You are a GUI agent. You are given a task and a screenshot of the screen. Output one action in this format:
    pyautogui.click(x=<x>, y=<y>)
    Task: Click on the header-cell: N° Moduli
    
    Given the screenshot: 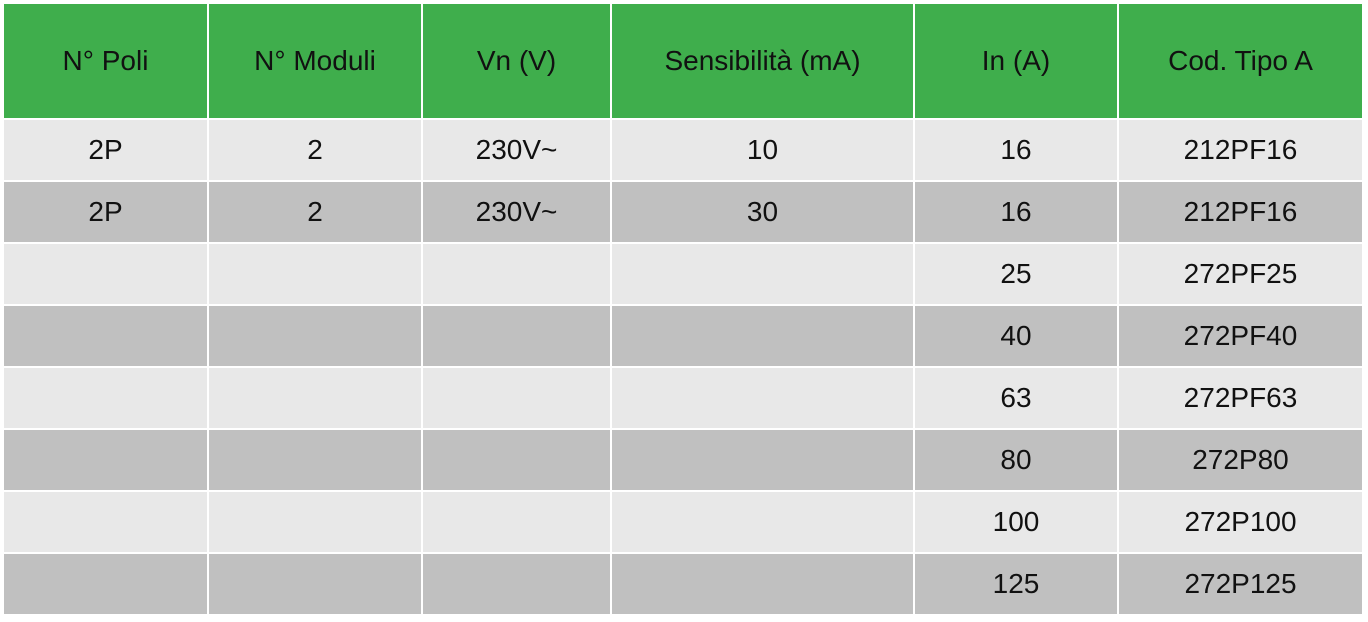 What is the action you would take?
    pyautogui.click(x=315, y=61)
    